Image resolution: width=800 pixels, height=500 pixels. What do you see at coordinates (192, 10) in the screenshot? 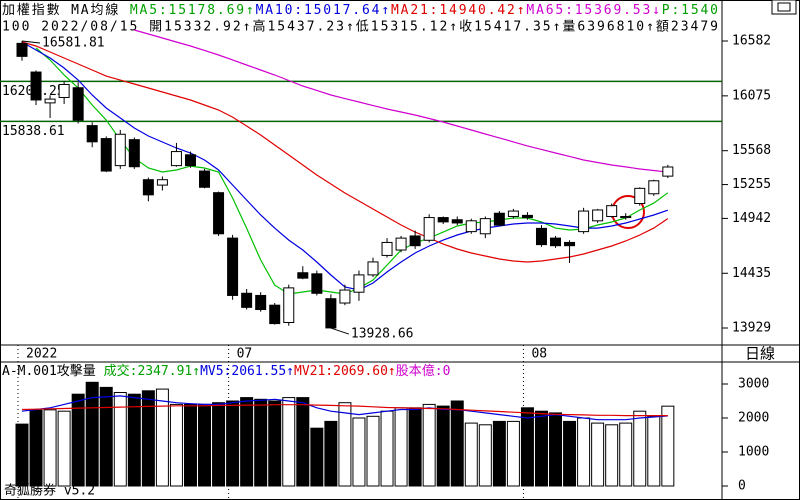
I see `header-item: MA5:15178.69↑` at bounding box center [192, 10].